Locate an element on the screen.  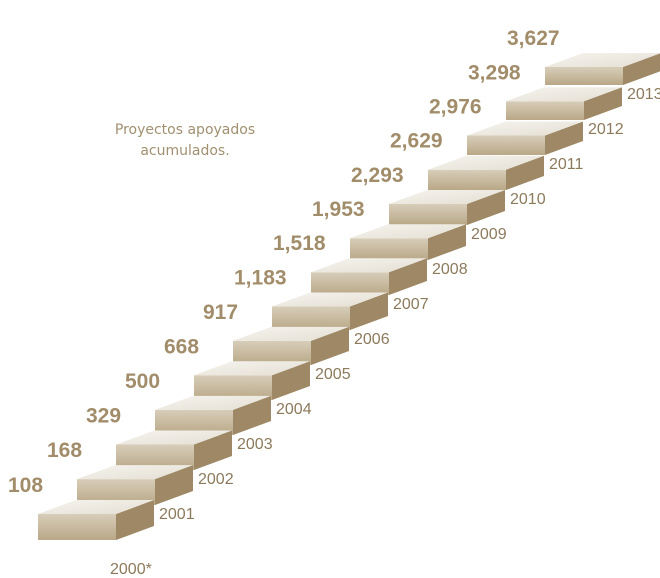
bar-2003 is located at coordinates (213, 415).